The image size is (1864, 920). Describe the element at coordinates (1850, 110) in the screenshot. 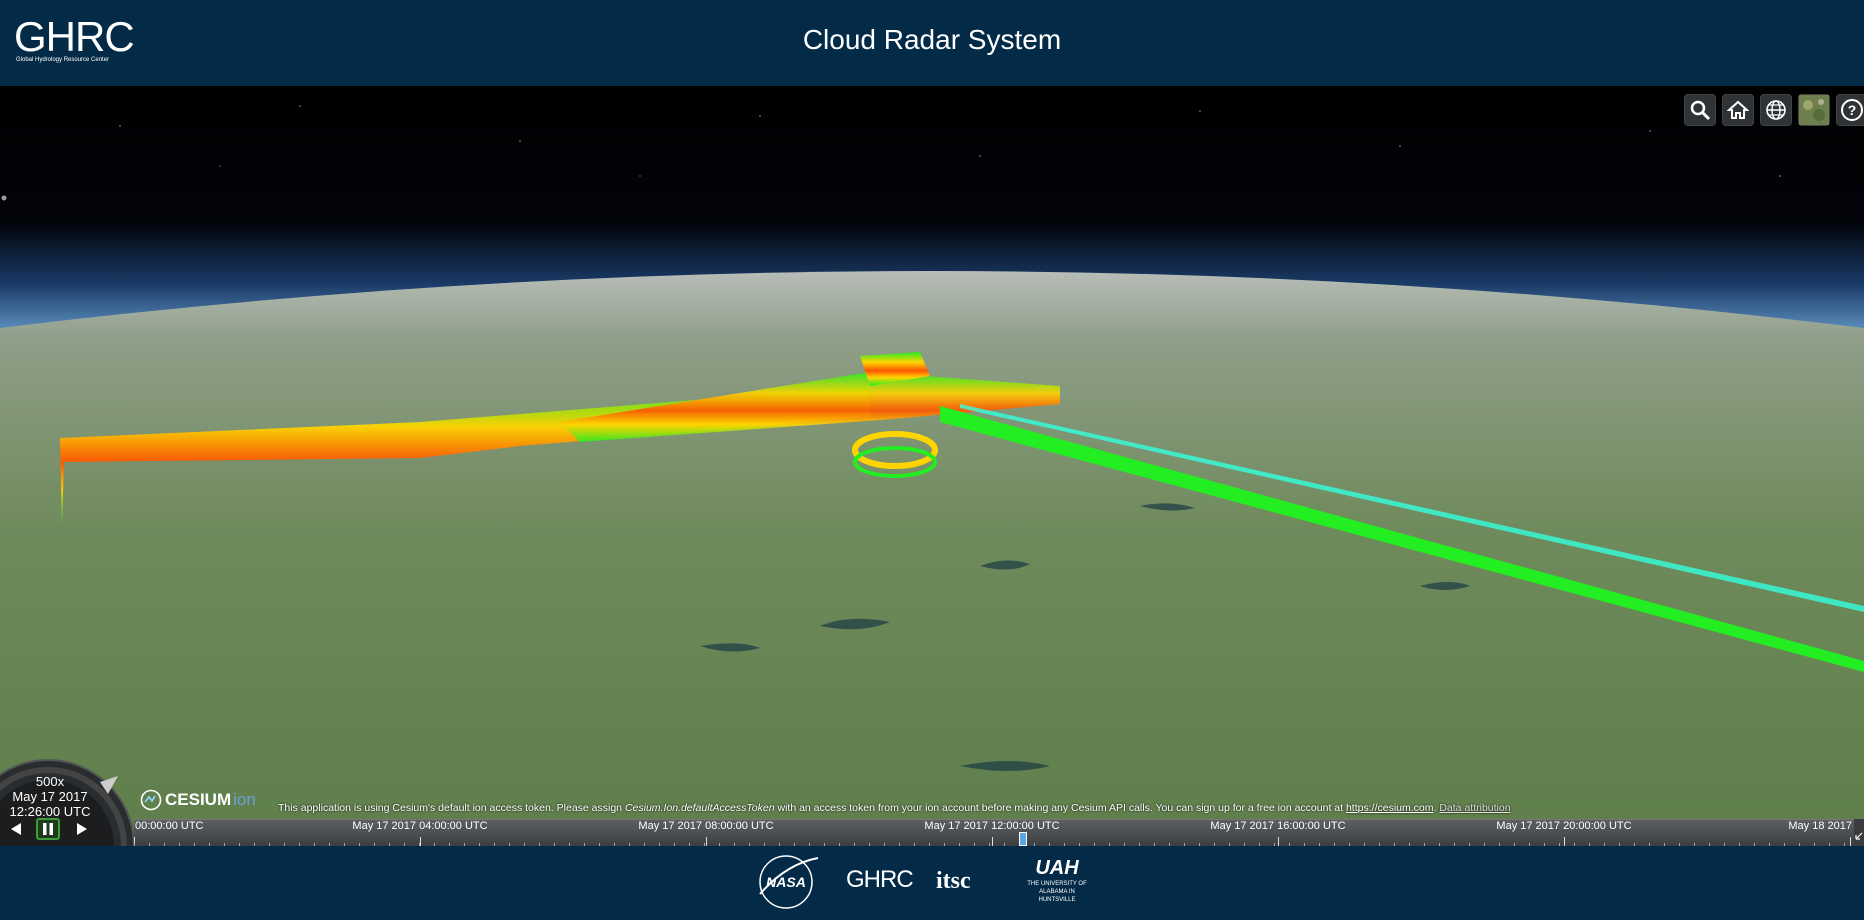

I see `help-button: ?` at that location.